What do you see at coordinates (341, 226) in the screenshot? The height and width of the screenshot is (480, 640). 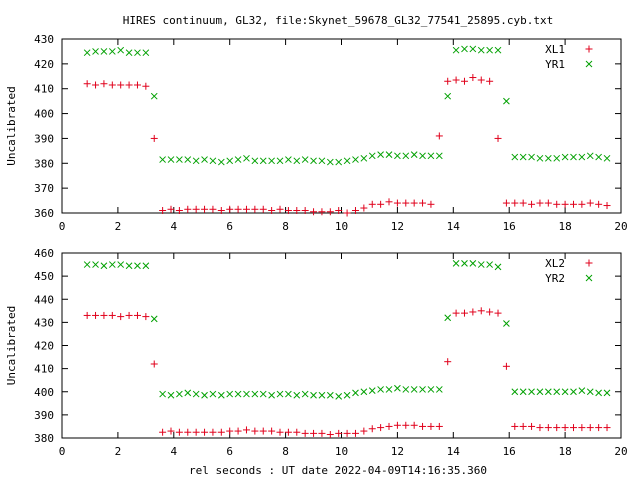 I see `x-tick-label: 10` at bounding box center [341, 226].